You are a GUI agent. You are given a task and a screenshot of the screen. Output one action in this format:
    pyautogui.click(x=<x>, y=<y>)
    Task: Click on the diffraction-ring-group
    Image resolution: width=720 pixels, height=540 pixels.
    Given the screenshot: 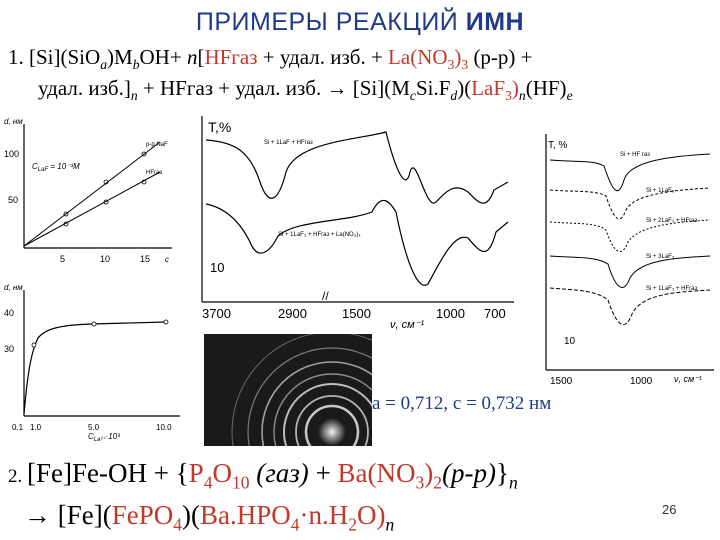 What is the action you would take?
    pyautogui.click(x=301, y=390)
    